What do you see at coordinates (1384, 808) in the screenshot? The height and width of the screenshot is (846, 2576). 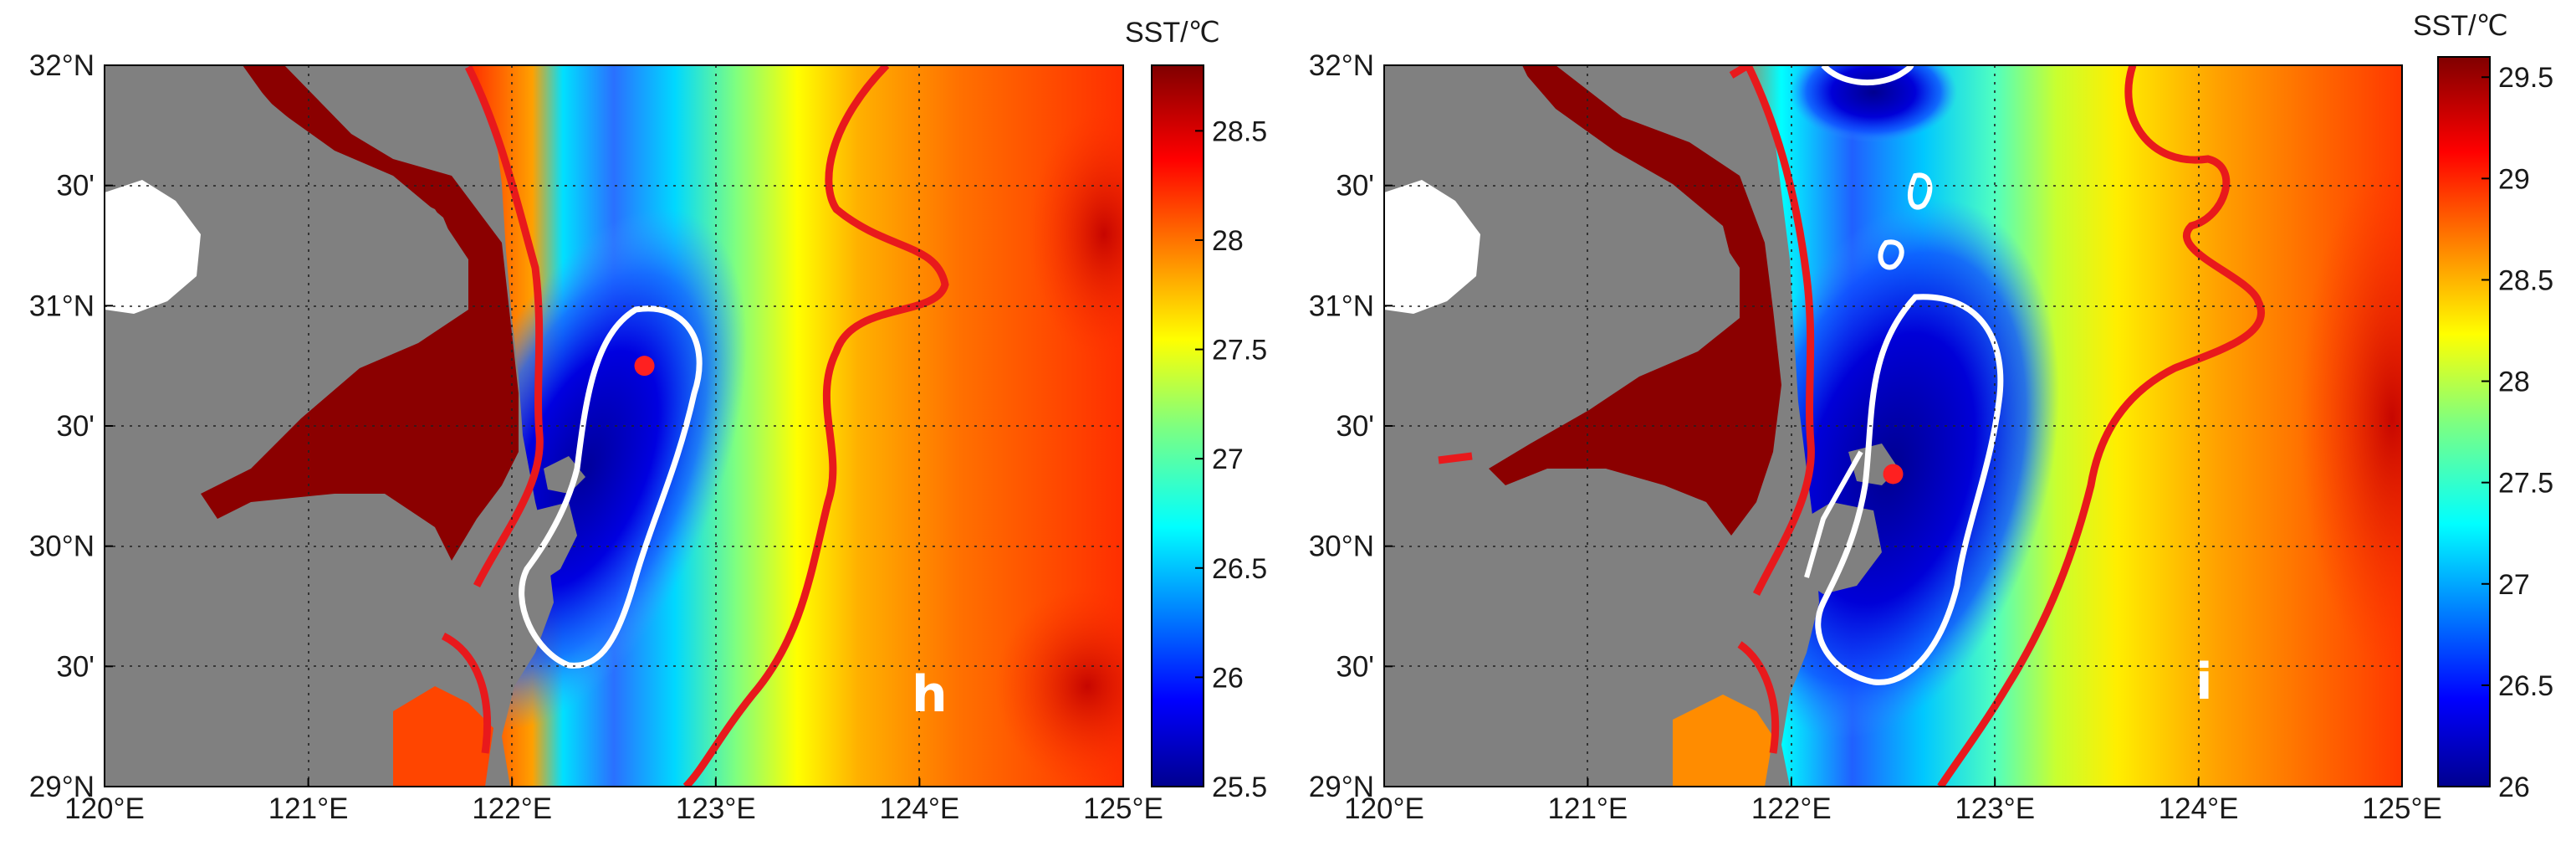 I see `lon-tick-label-i-0: 120°E` at bounding box center [1384, 808].